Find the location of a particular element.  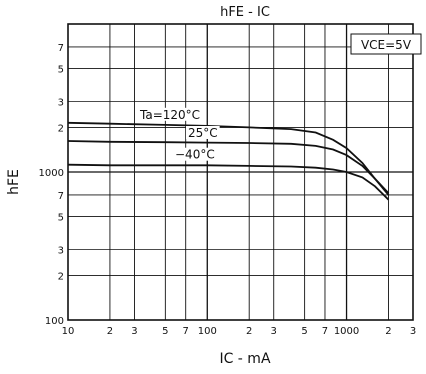

condition-box: VCE=5V is located at coordinates (386, 44).